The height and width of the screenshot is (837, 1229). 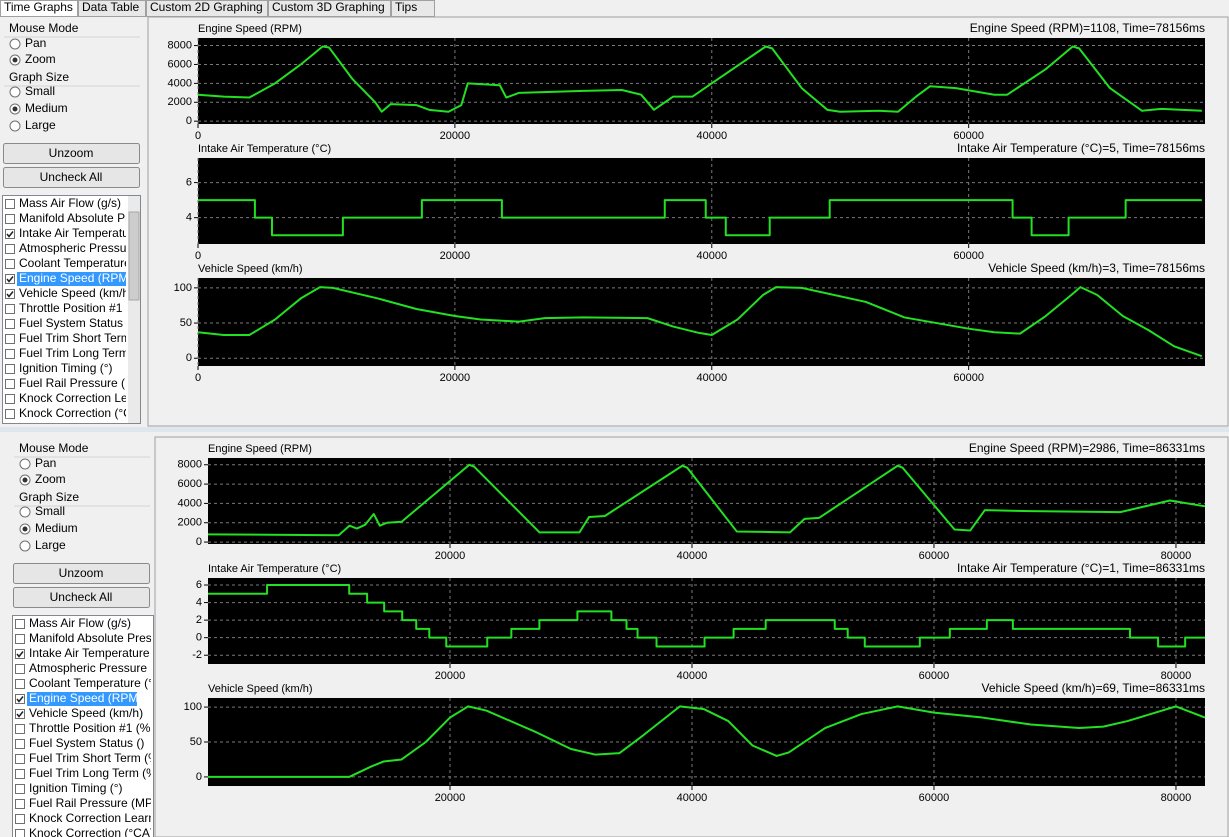 What do you see at coordinates (450, 798) in the screenshot?
I see `x-tick-label: 20000` at bounding box center [450, 798].